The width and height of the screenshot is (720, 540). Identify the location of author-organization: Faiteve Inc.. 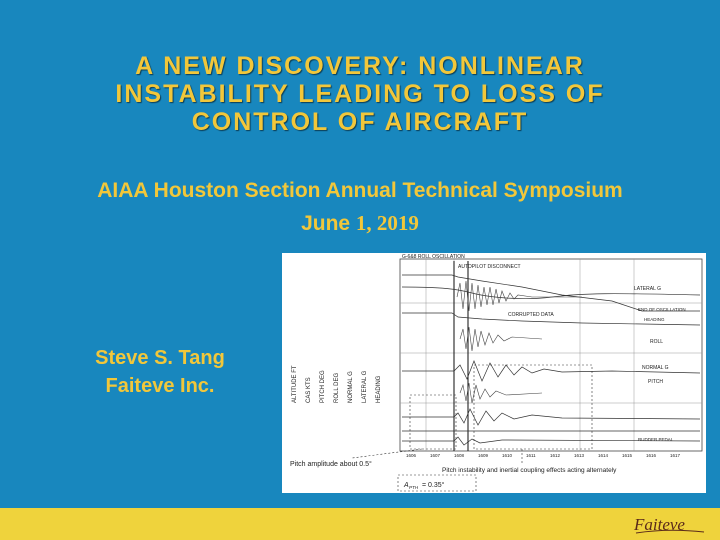
(160, 386).